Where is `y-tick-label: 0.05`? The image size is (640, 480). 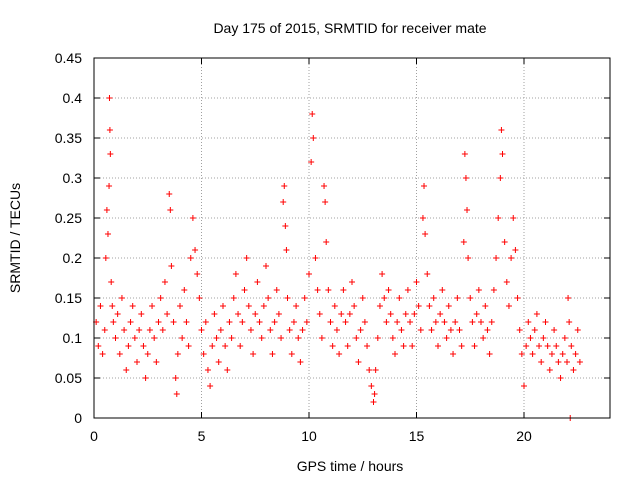 y-tick-label: 0.05 is located at coordinates (68, 378).